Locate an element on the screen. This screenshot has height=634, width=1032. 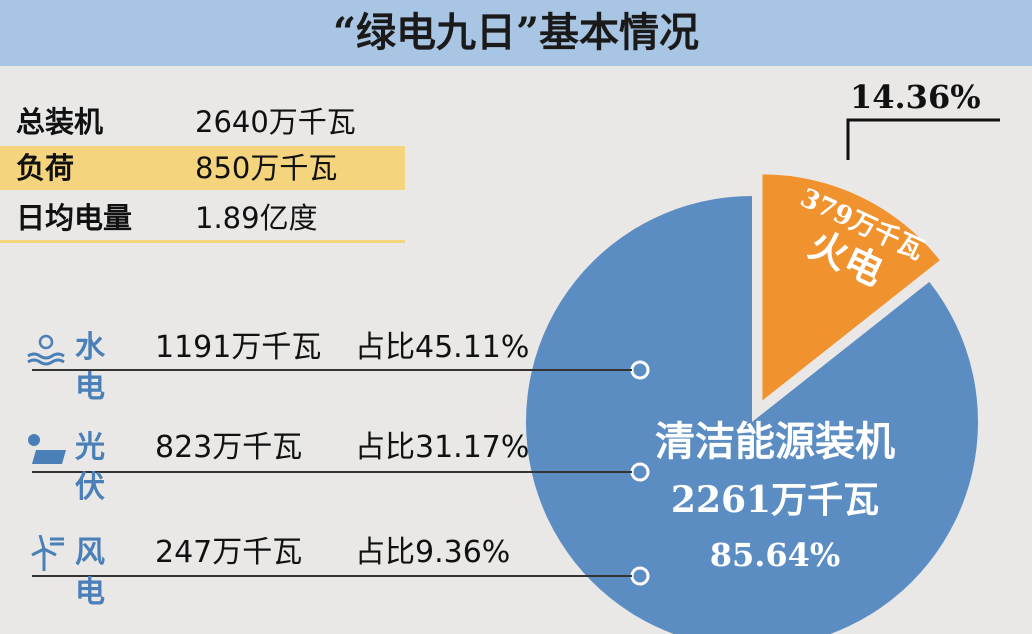
pie-slice-thermal is located at coordinates (851, 287).